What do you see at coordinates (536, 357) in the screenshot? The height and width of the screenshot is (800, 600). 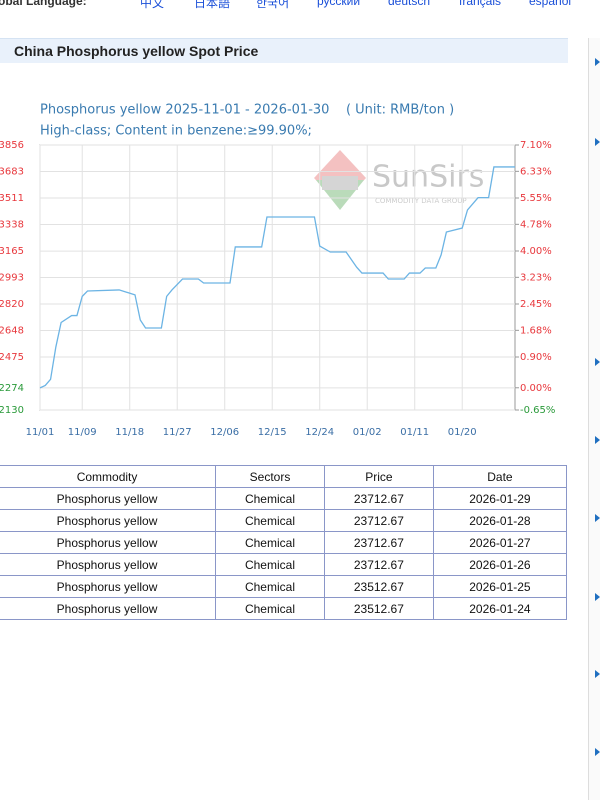 I see `y2-tick-label: 0.90%` at bounding box center [536, 357].